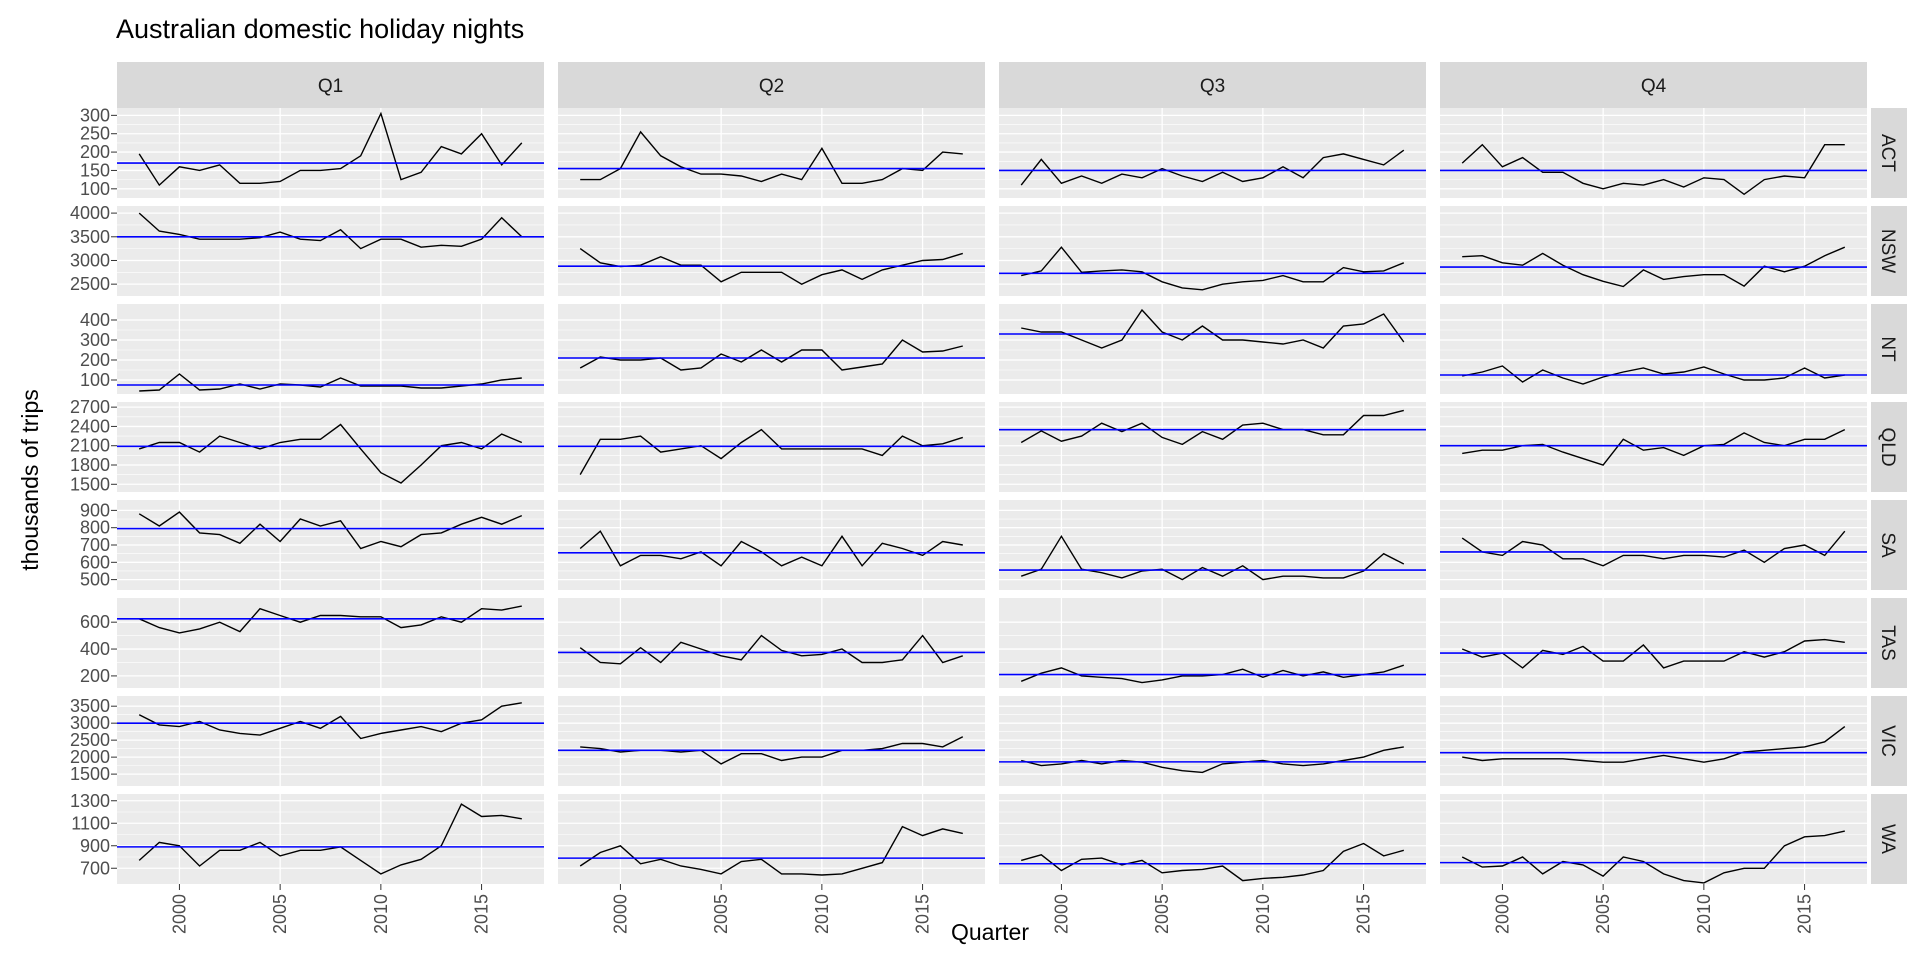  Describe the element at coordinates (95, 189) in the screenshot. I see `y-tick-label: 100` at that location.